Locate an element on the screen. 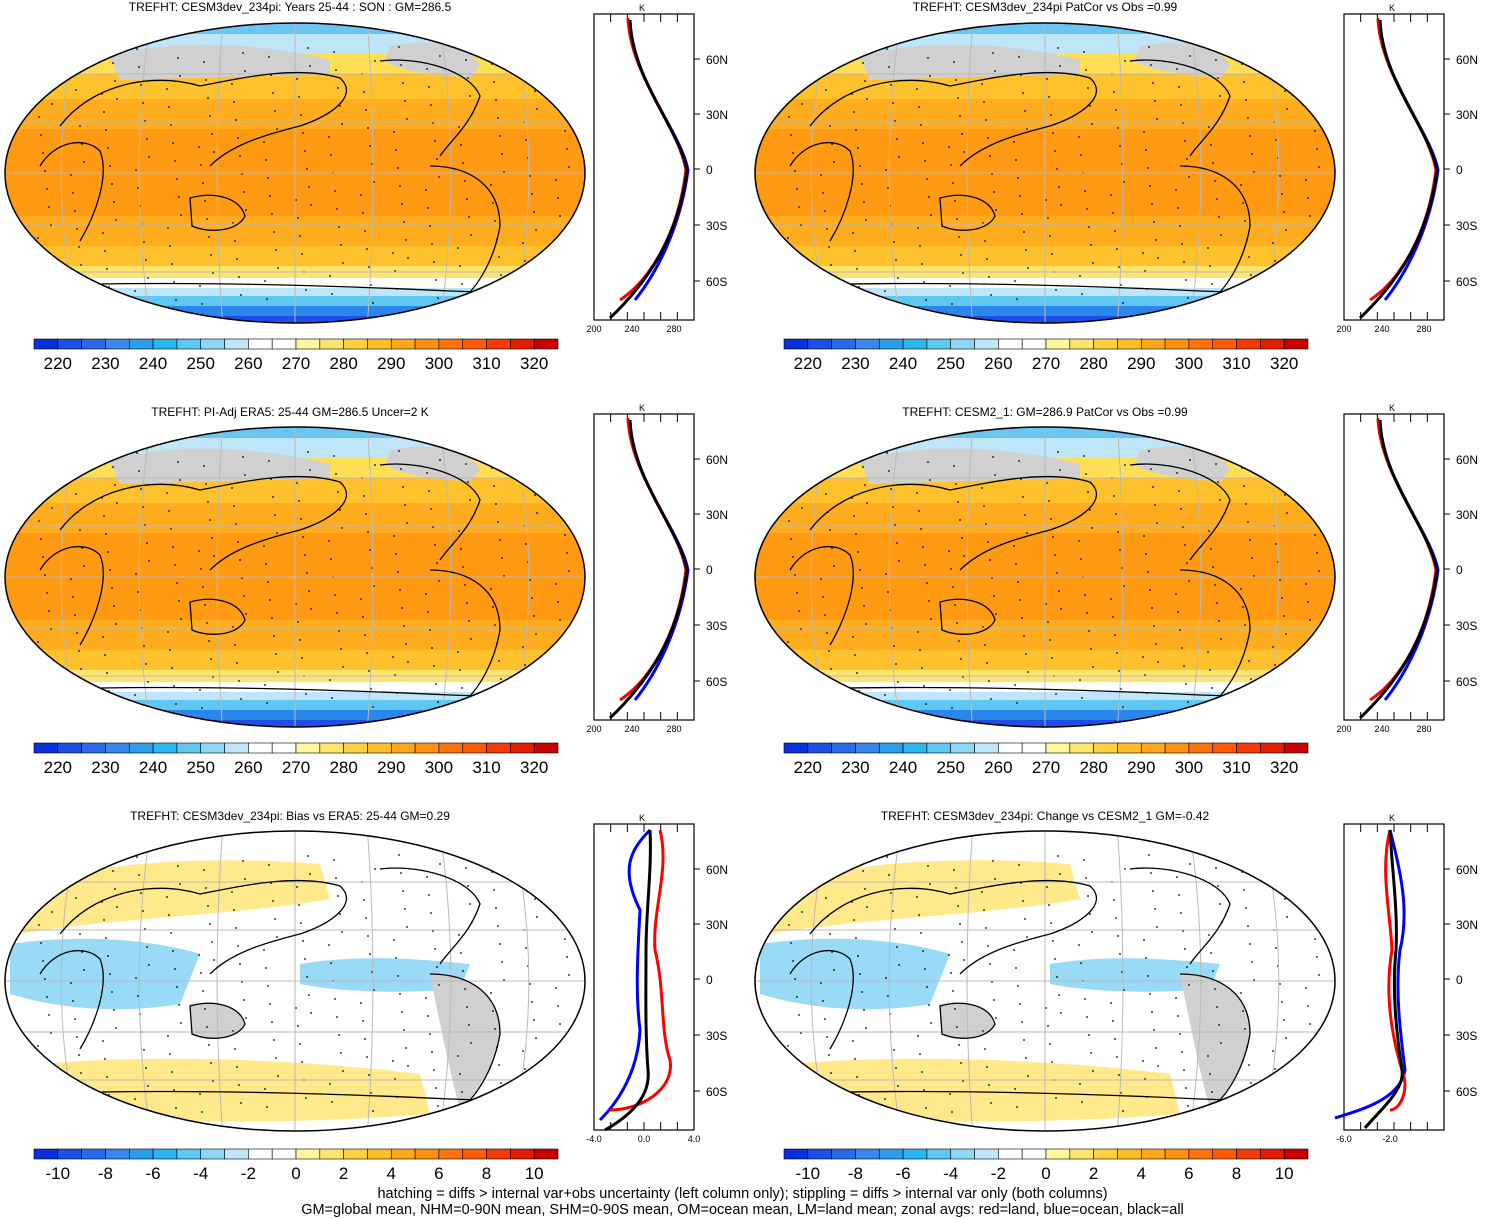 This screenshot has height=1219, width=1485. colorbar-label: -10 is located at coordinates (58, 1173).